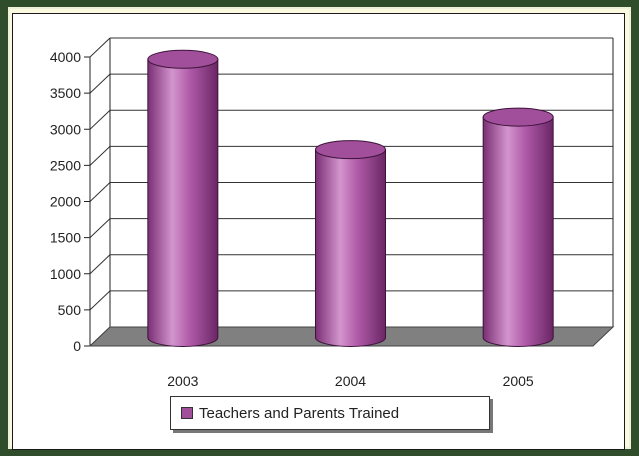 This screenshot has height=456, width=639. I want to click on bar-2003, so click(183, 198).